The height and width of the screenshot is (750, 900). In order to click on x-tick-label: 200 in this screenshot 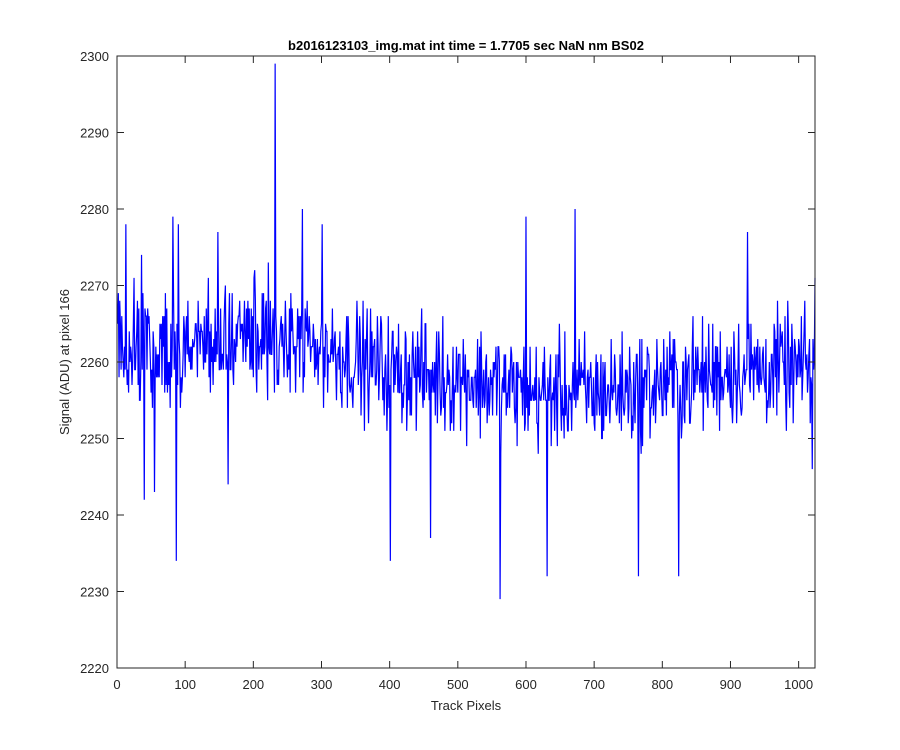, I will do `click(253, 684)`.